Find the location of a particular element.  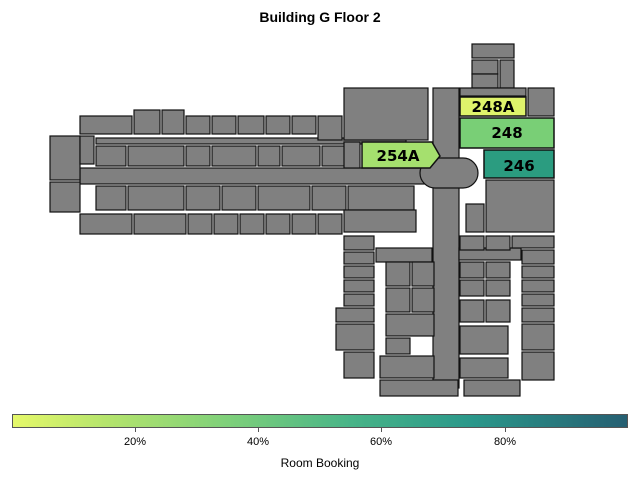

room-254a-label: 254A is located at coordinates (398, 156).